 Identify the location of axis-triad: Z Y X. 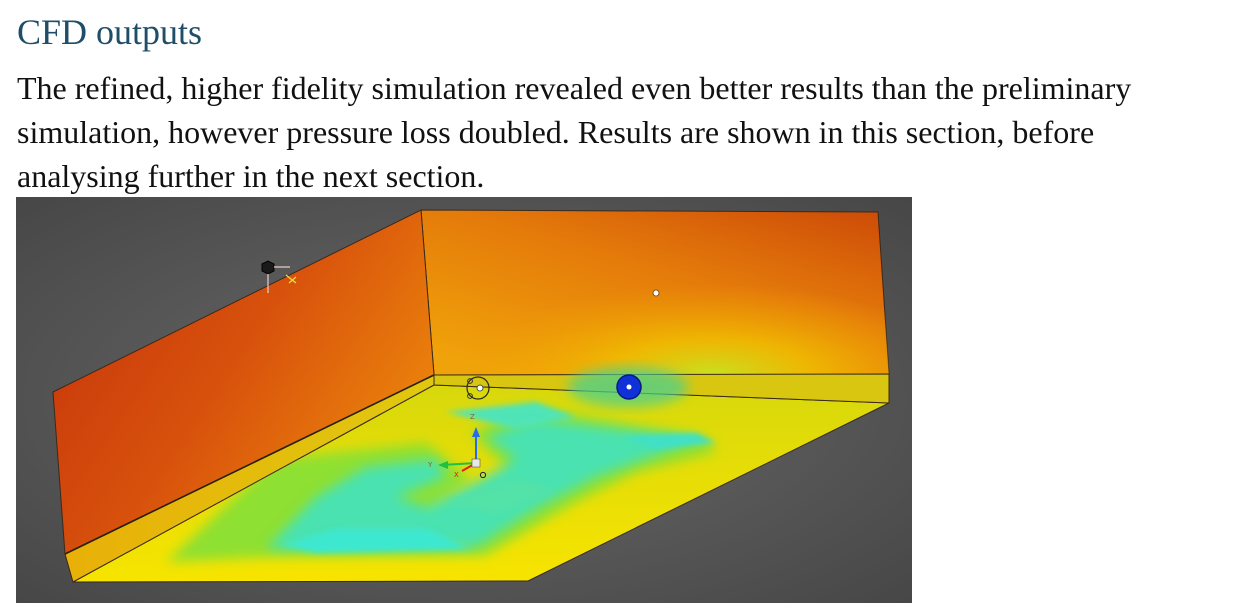
(457, 446).